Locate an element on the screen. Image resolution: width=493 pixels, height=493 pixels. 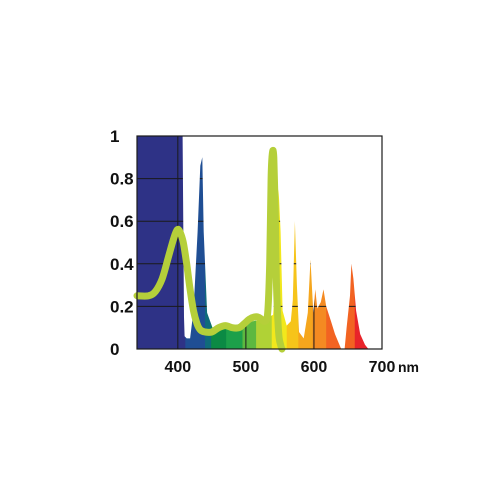
y-tick-label: 0 is located at coordinates (114, 349).